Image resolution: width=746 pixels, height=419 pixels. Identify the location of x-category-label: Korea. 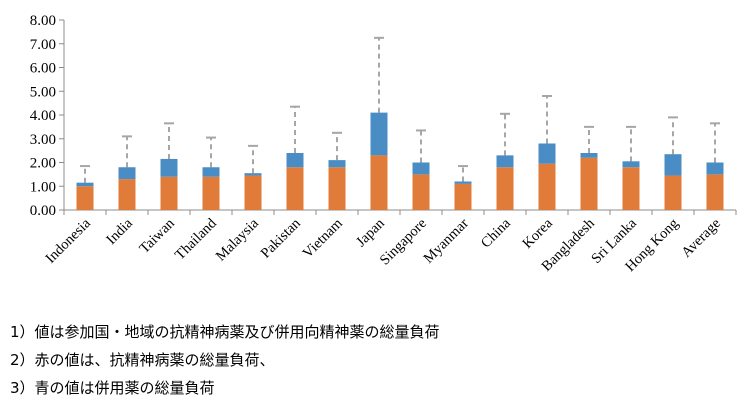
(537, 233).